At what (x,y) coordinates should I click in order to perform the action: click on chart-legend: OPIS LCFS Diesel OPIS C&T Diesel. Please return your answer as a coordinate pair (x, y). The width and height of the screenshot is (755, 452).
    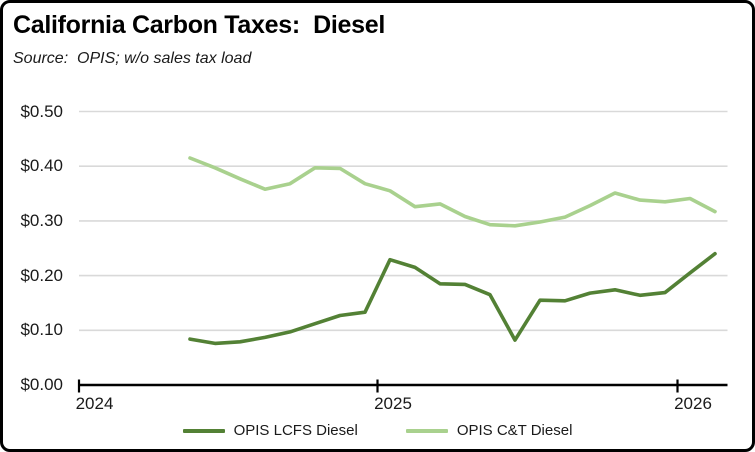
    Looking at the image, I should click on (377, 430).